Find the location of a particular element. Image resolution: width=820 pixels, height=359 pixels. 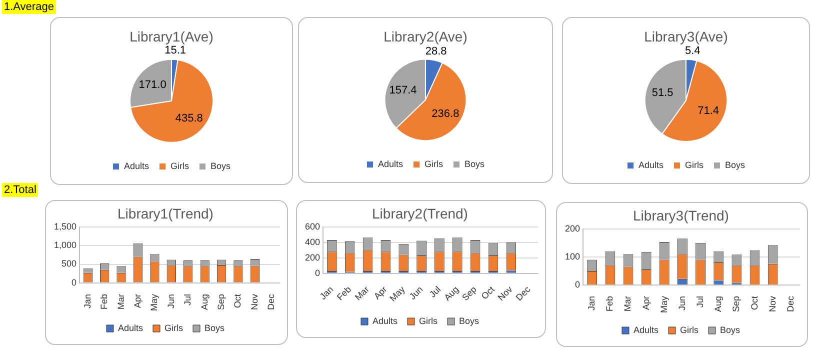

y-tick-label: 100 is located at coordinates (572, 256).